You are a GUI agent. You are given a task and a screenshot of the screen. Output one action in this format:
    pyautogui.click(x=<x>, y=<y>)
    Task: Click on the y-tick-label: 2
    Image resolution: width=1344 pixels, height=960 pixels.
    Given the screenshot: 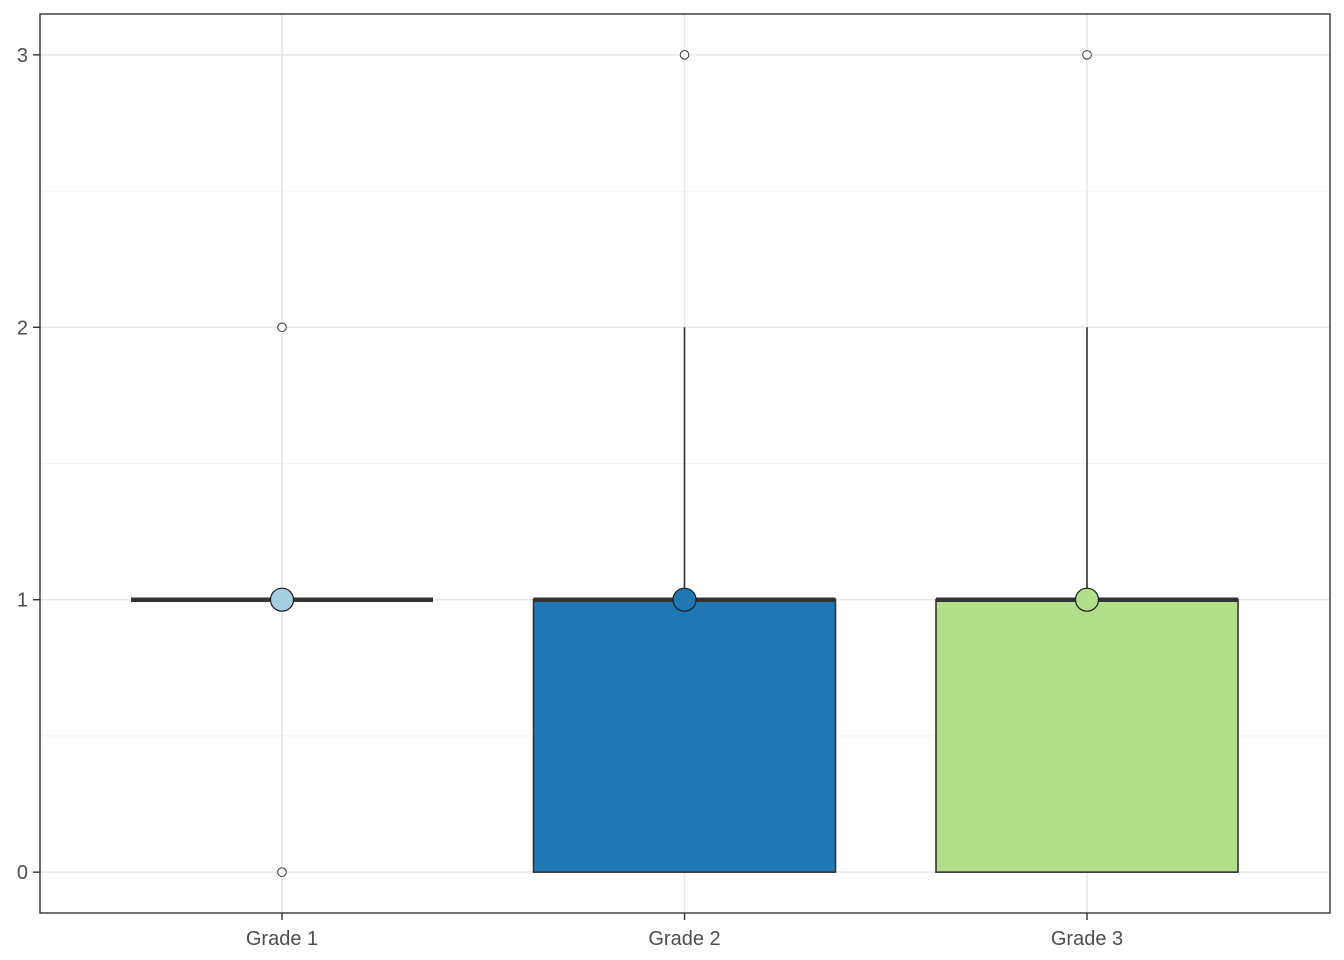 What is the action you would take?
    pyautogui.click(x=22, y=328)
    